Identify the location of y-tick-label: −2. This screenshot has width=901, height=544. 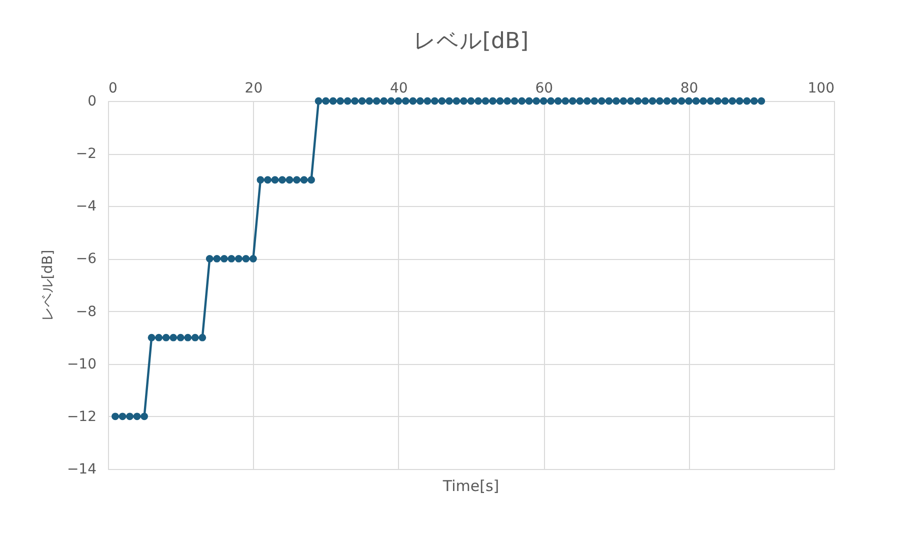
(86, 154).